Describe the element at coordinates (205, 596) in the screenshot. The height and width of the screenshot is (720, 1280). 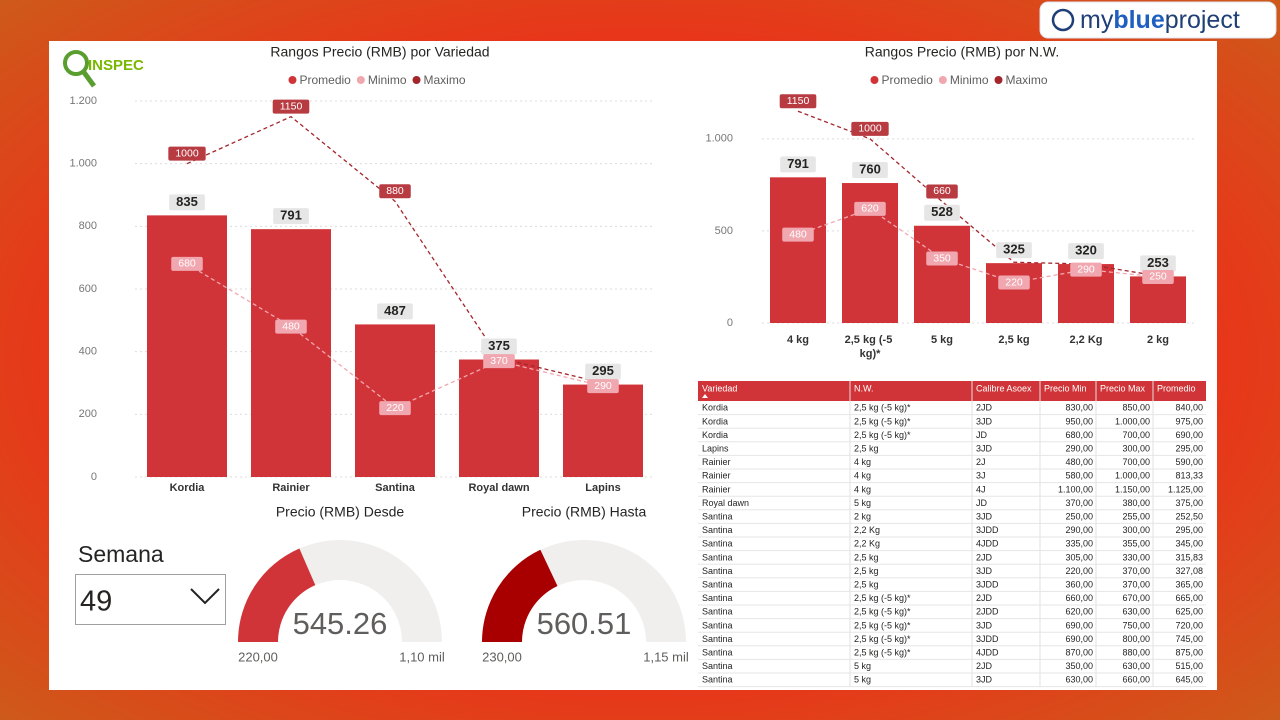
I see `dropdown-chevron` at that location.